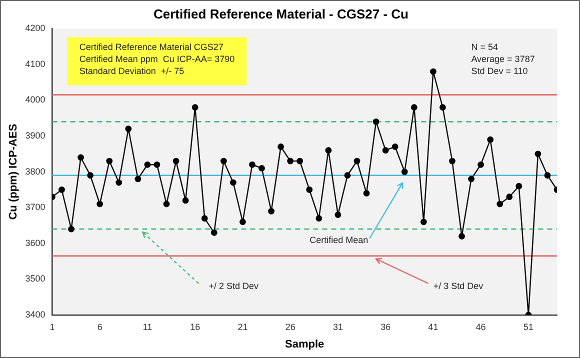  I want to click on x-tick-label: 31, so click(337, 327).